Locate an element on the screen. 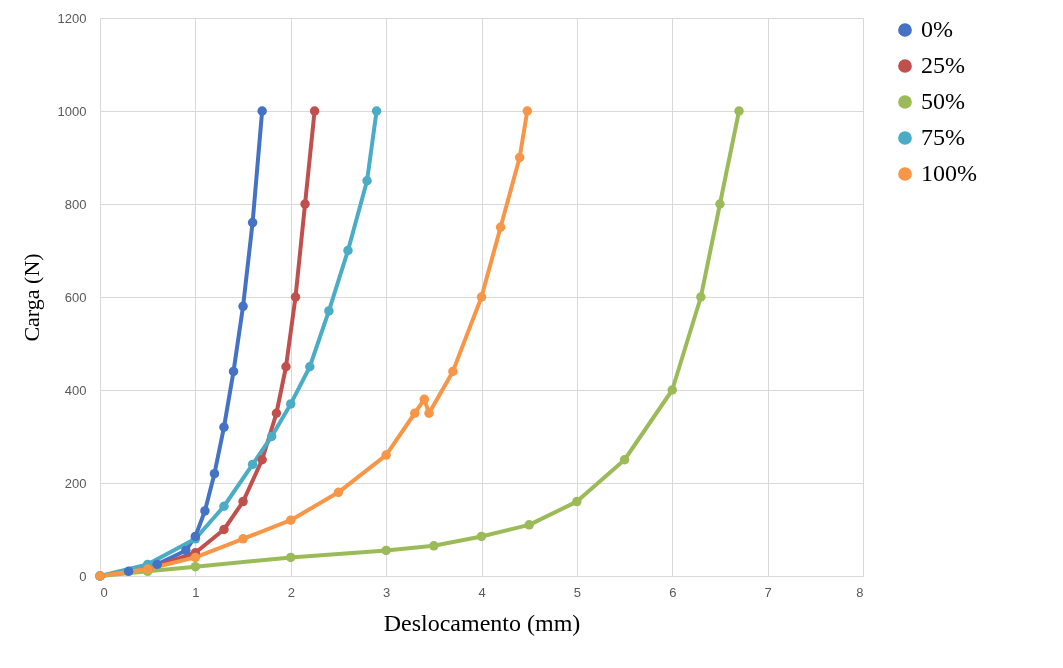 The width and height of the screenshot is (1063, 668). y-tick-label: 400 is located at coordinates (75, 390).